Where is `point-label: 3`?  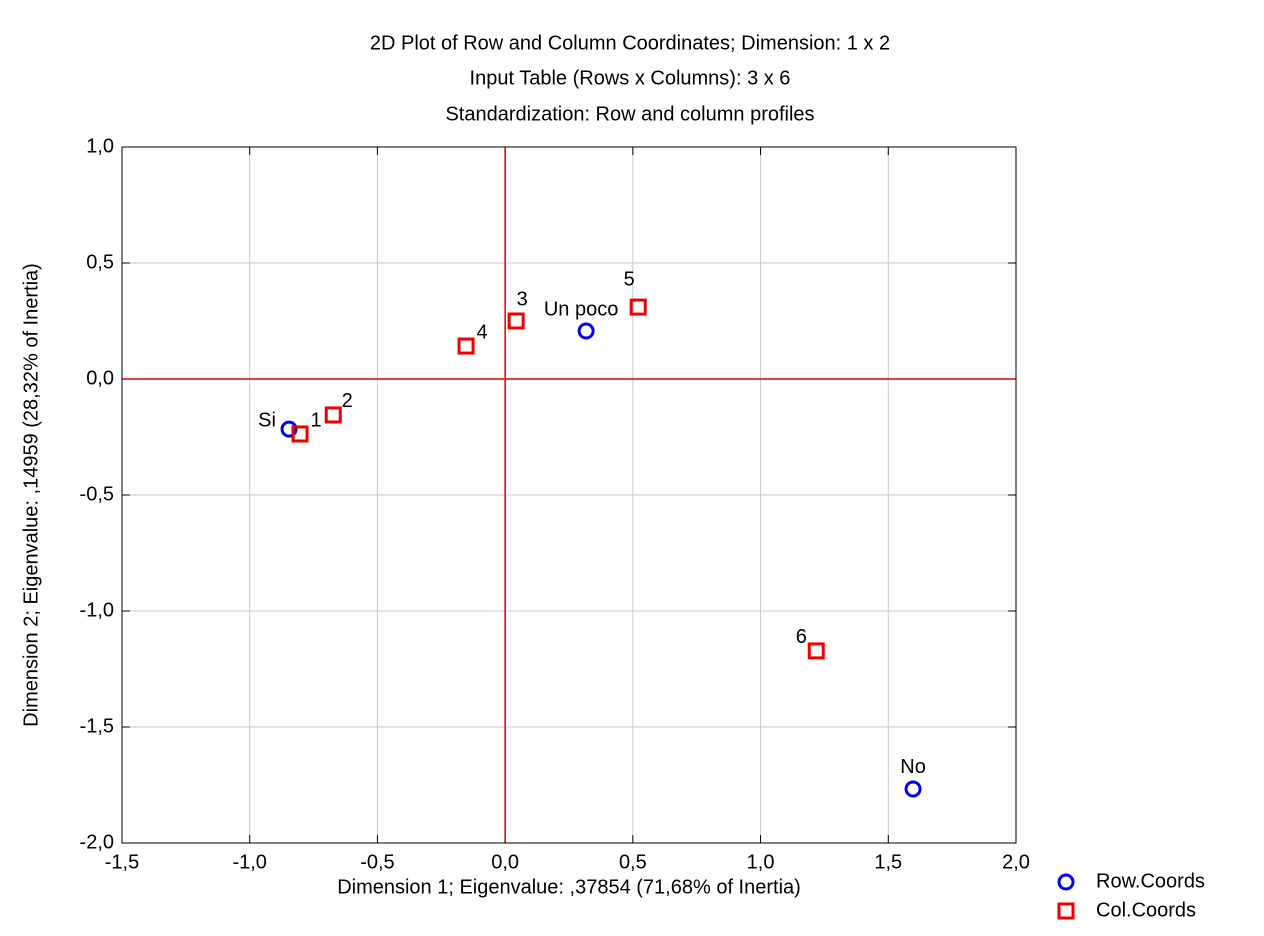
point-label: 3 is located at coordinates (522, 299).